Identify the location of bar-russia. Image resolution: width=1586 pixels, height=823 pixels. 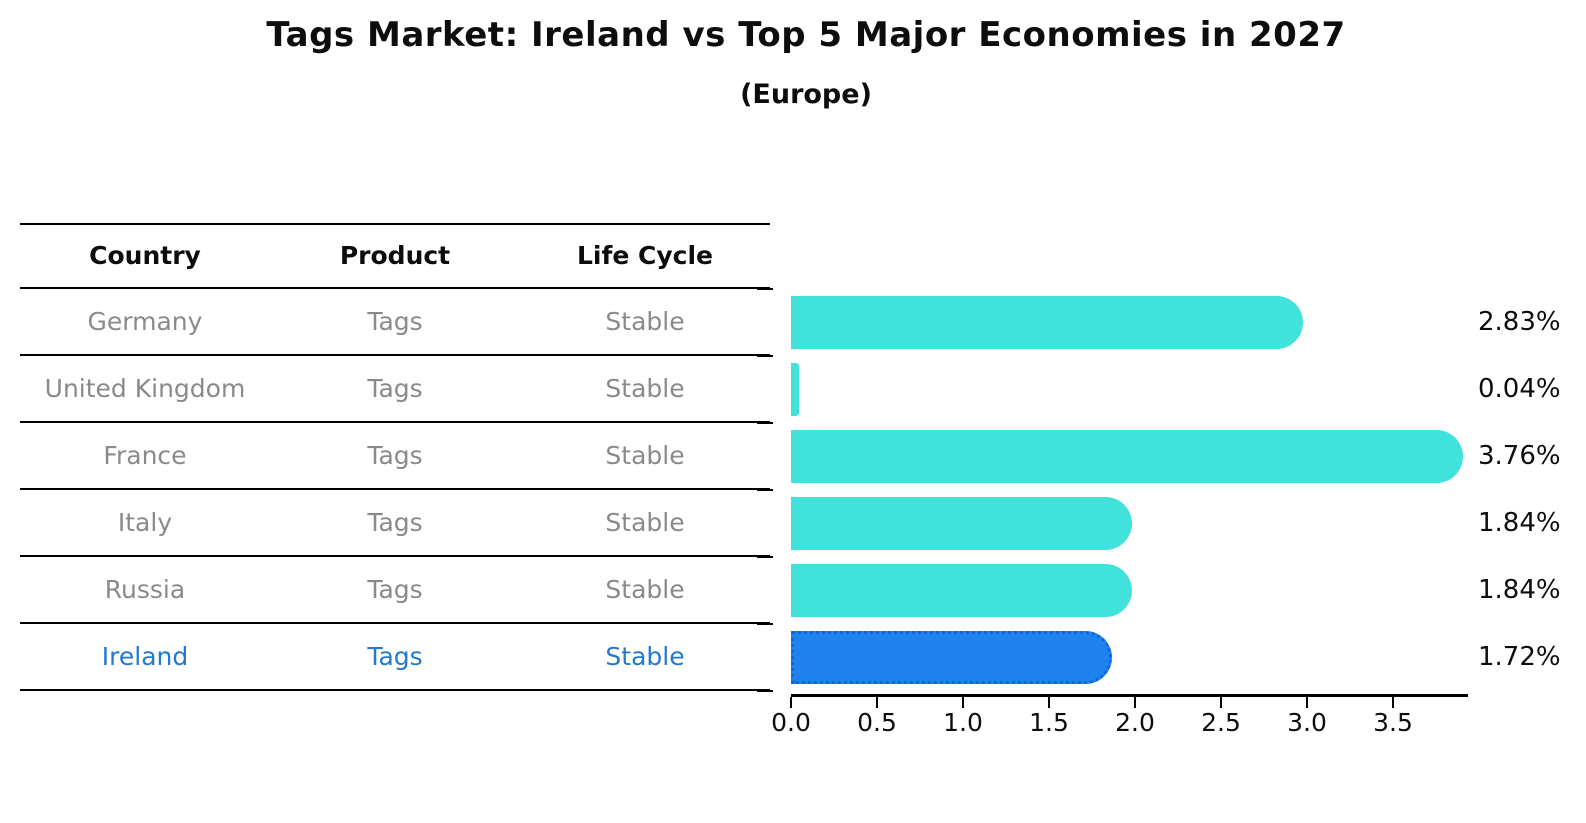
(961, 590).